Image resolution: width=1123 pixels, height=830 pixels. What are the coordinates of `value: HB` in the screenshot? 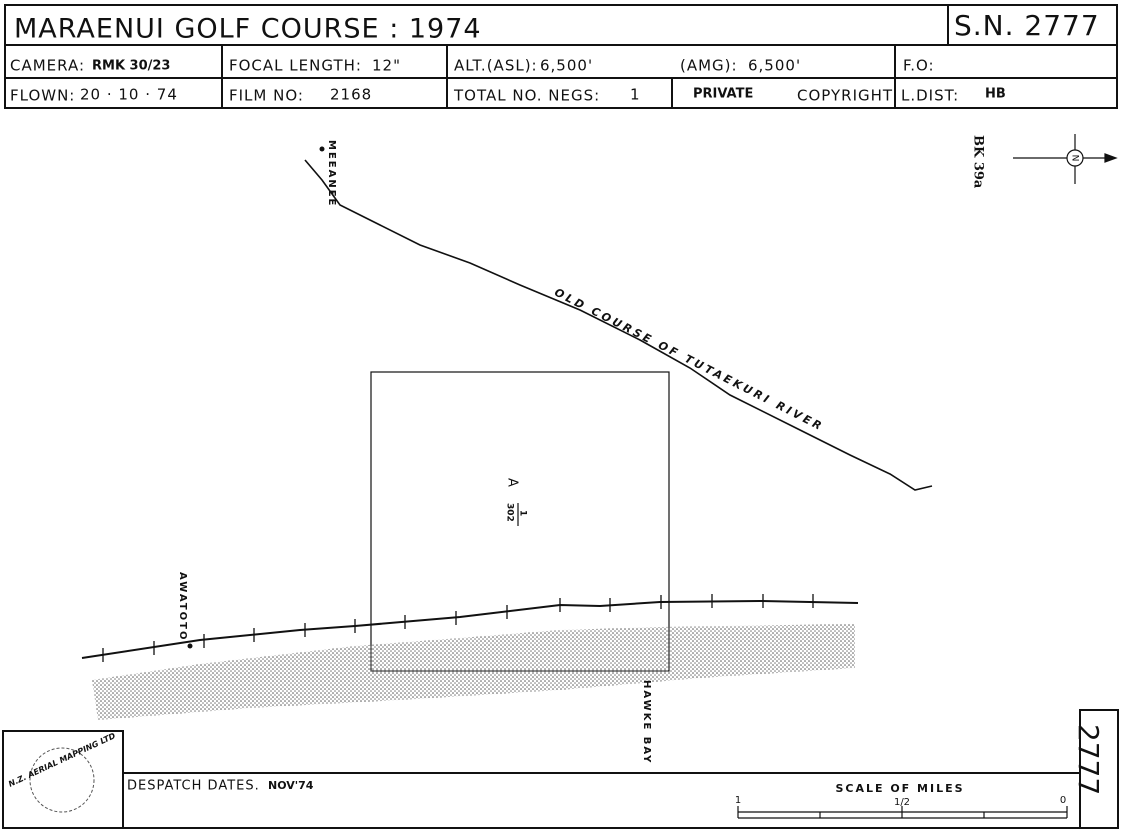 It's located at (995, 94).